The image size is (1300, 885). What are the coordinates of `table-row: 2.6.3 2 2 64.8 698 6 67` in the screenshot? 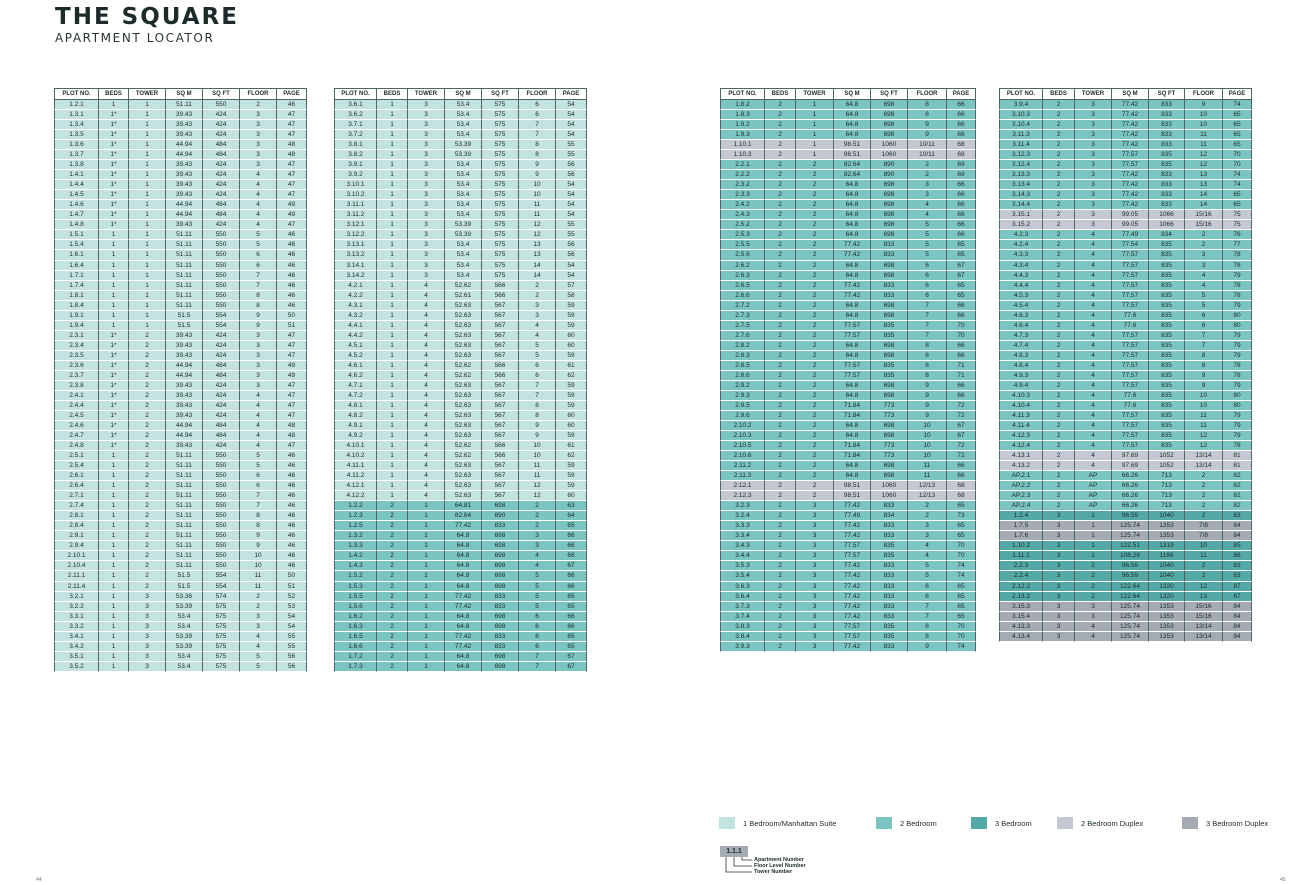 It's located at (848, 275).